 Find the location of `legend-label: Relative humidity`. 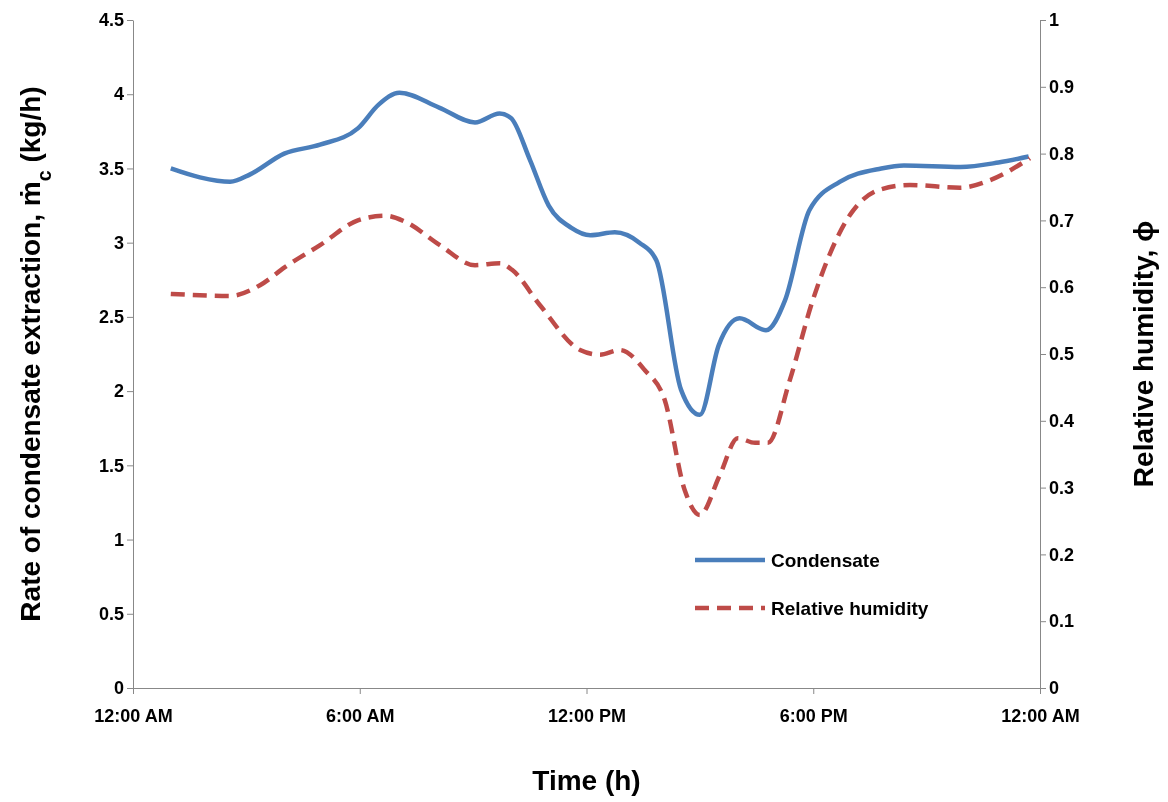

legend-label: Relative humidity is located at coordinates (850, 608).